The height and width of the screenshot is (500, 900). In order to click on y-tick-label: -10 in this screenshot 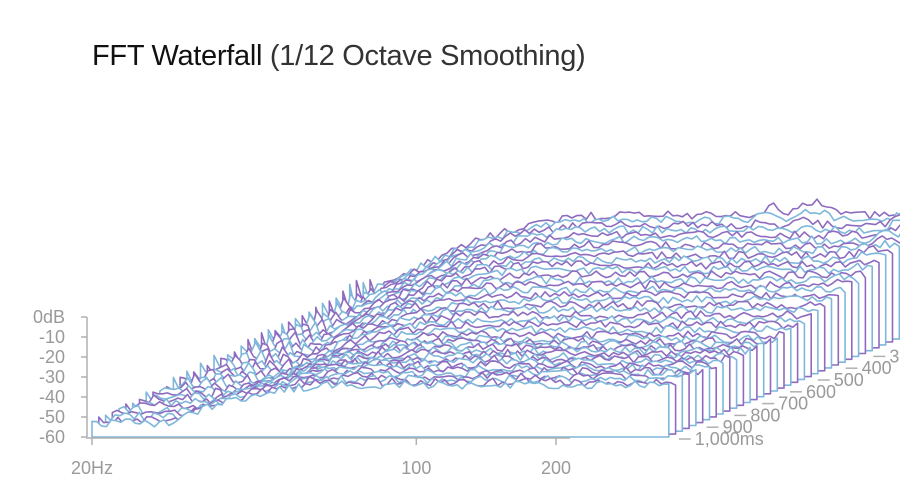, I will do `click(52, 337)`.